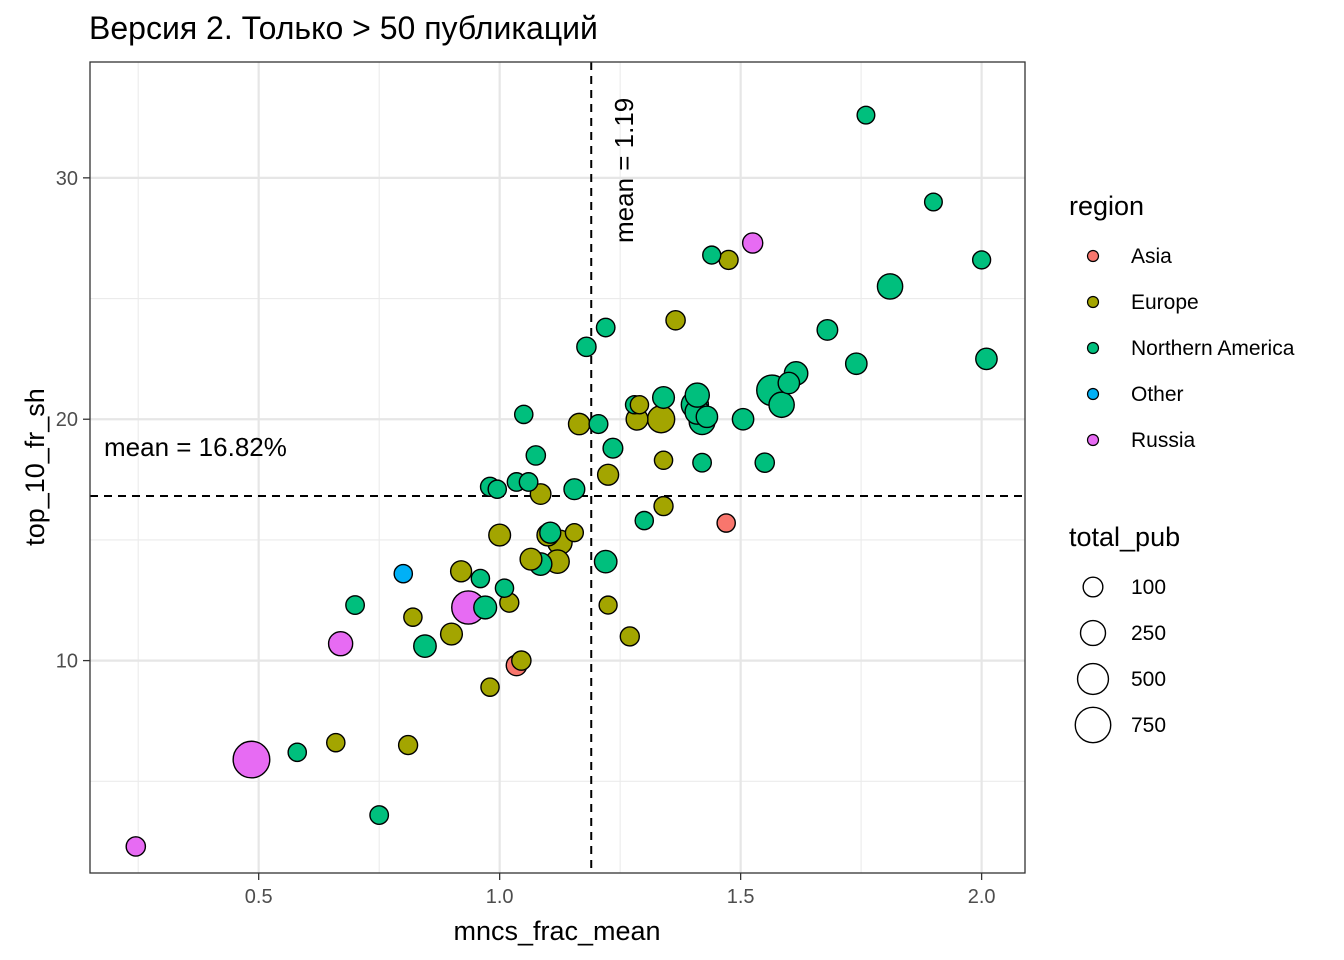 Image resolution: width=1344 pixels, height=960 pixels. What do you see at coordinates (1124, 537) in the screenshot?
I see `legend-size-title: total_pub` at bounding box center [1124, 537].